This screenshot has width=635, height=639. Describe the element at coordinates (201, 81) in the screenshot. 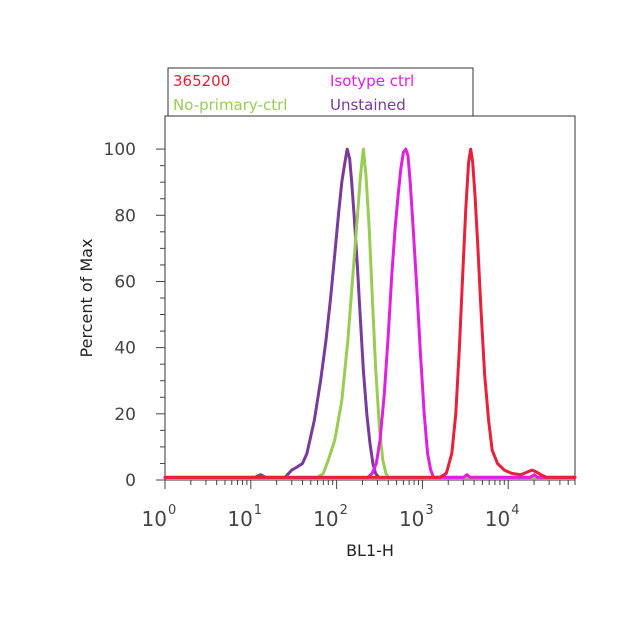

I see `legend-entry-365200: 365200` at that location.